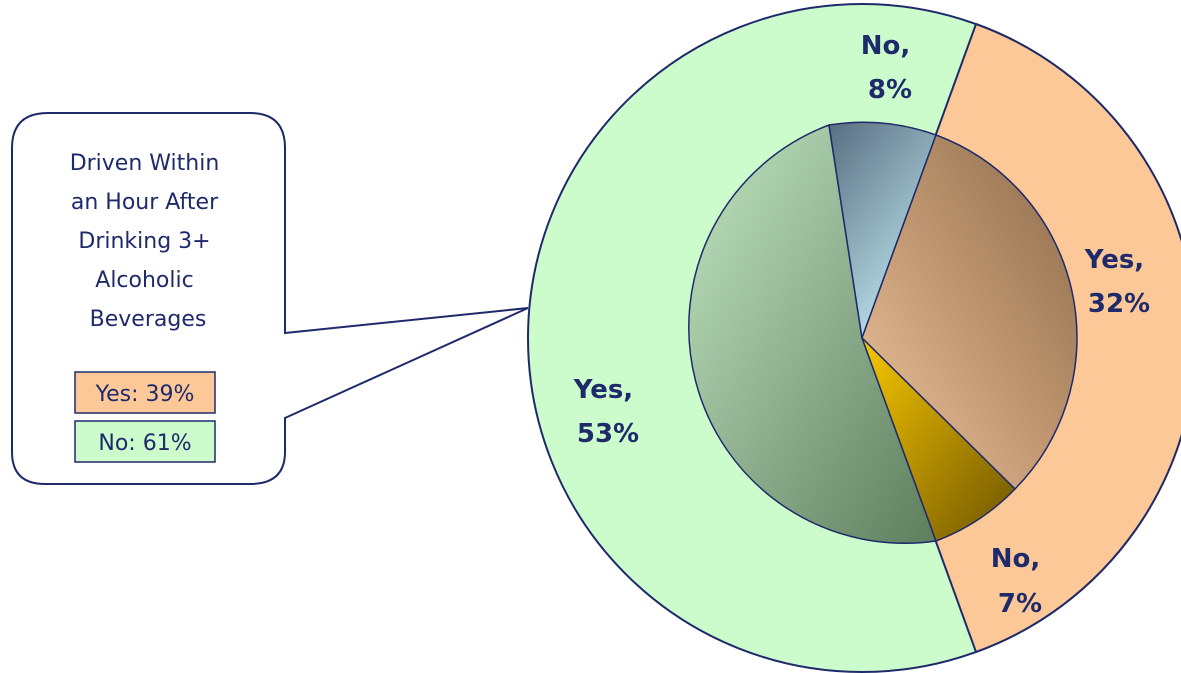 Image resolution: width=1181 pixels, height=673 pixels. Describe the element at coordinates (1020, 581) in the screenshot. I see `svg-text: No, 7%` at that location.